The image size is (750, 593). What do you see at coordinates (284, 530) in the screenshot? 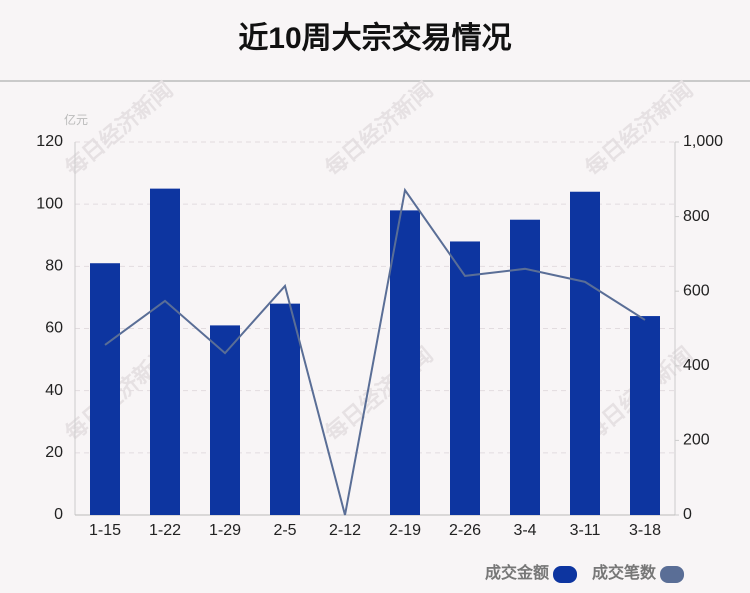
I see `x-tick-label: 2-5` at bounding box center [284, 530].